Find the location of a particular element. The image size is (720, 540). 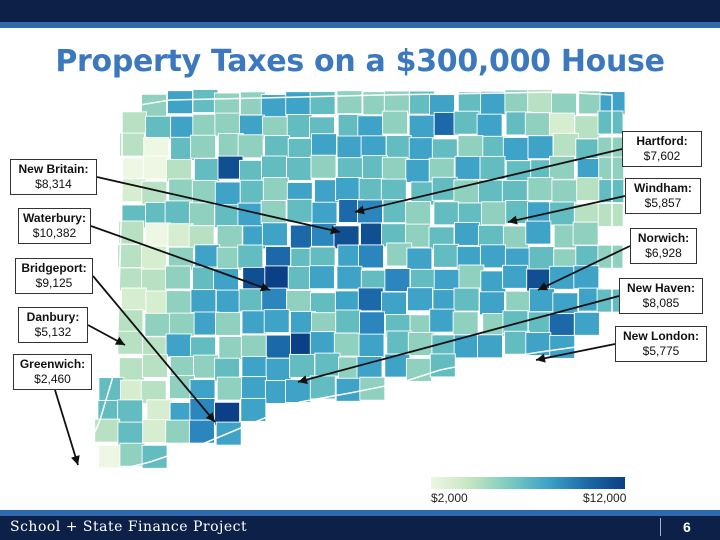

callout-name: Danbury: is located at coordinates (53, 317).